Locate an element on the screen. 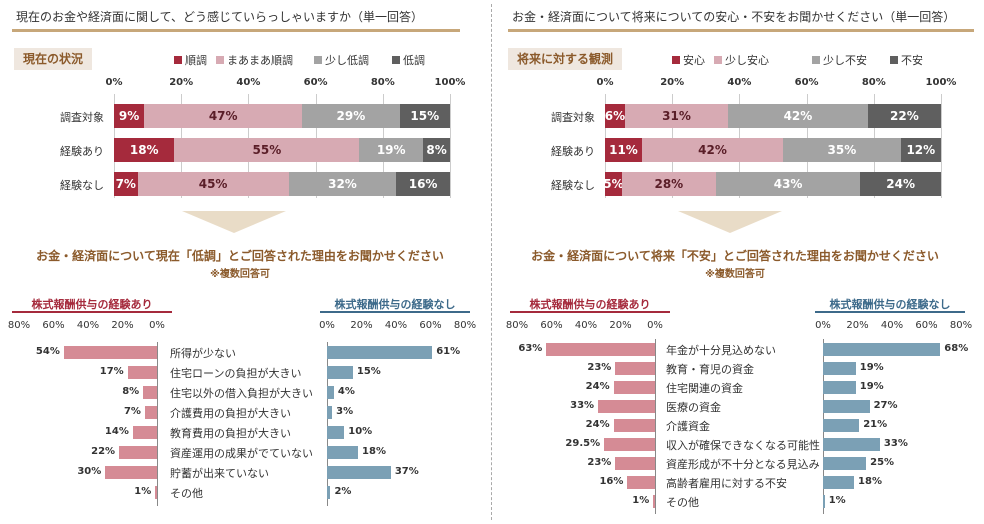  left-tick-label: 40% is located at coordinates (586, 325).